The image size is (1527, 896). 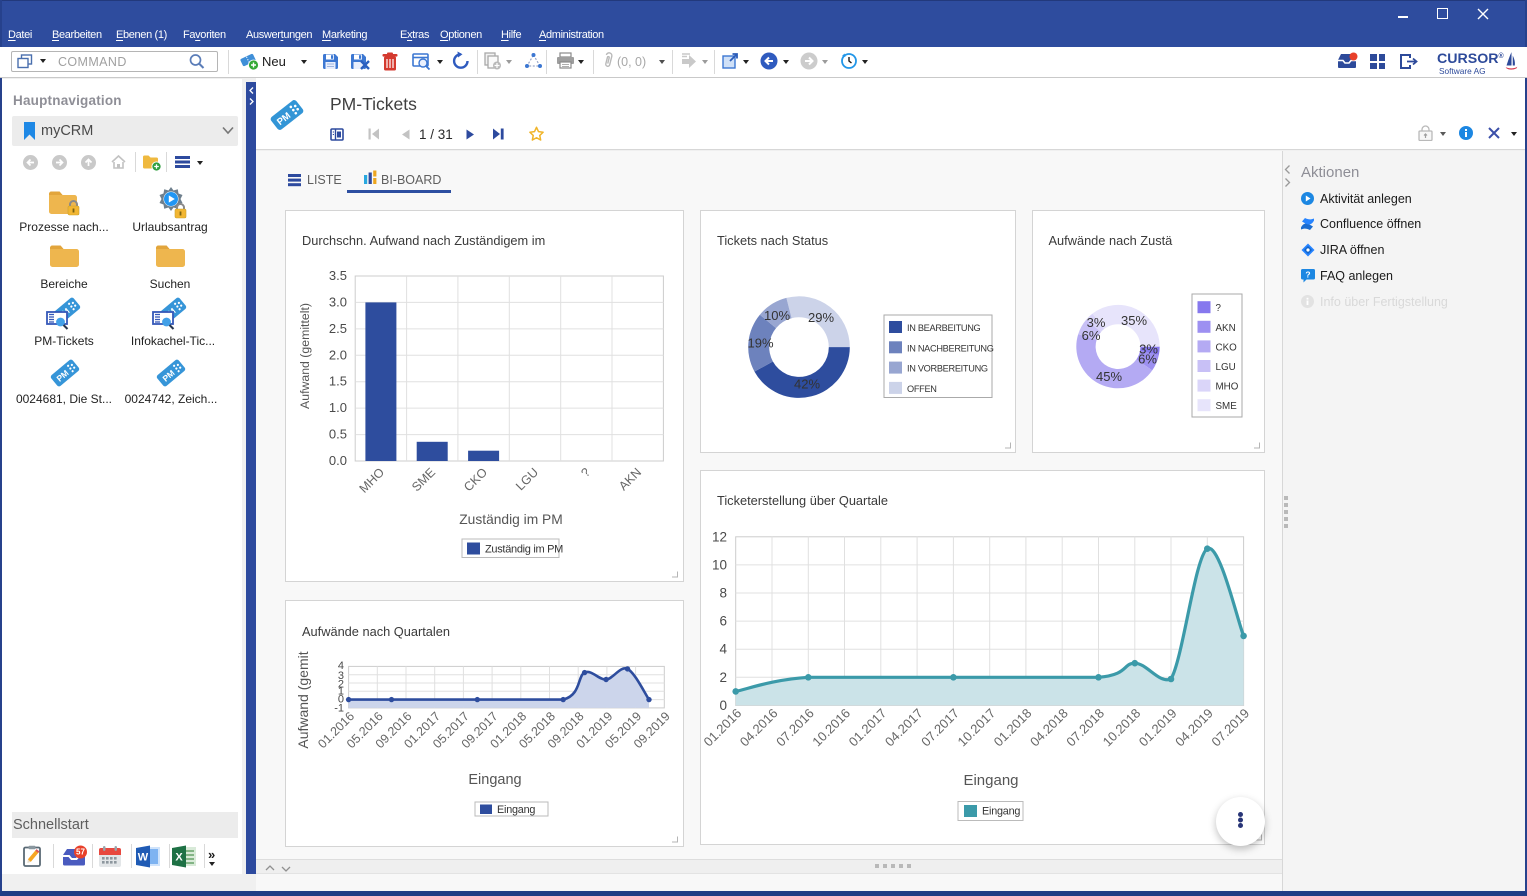 What do you see at coordinates (341, 692) in the screenshot?
I see `svg-text: 1` at bounding box center [341, 692].